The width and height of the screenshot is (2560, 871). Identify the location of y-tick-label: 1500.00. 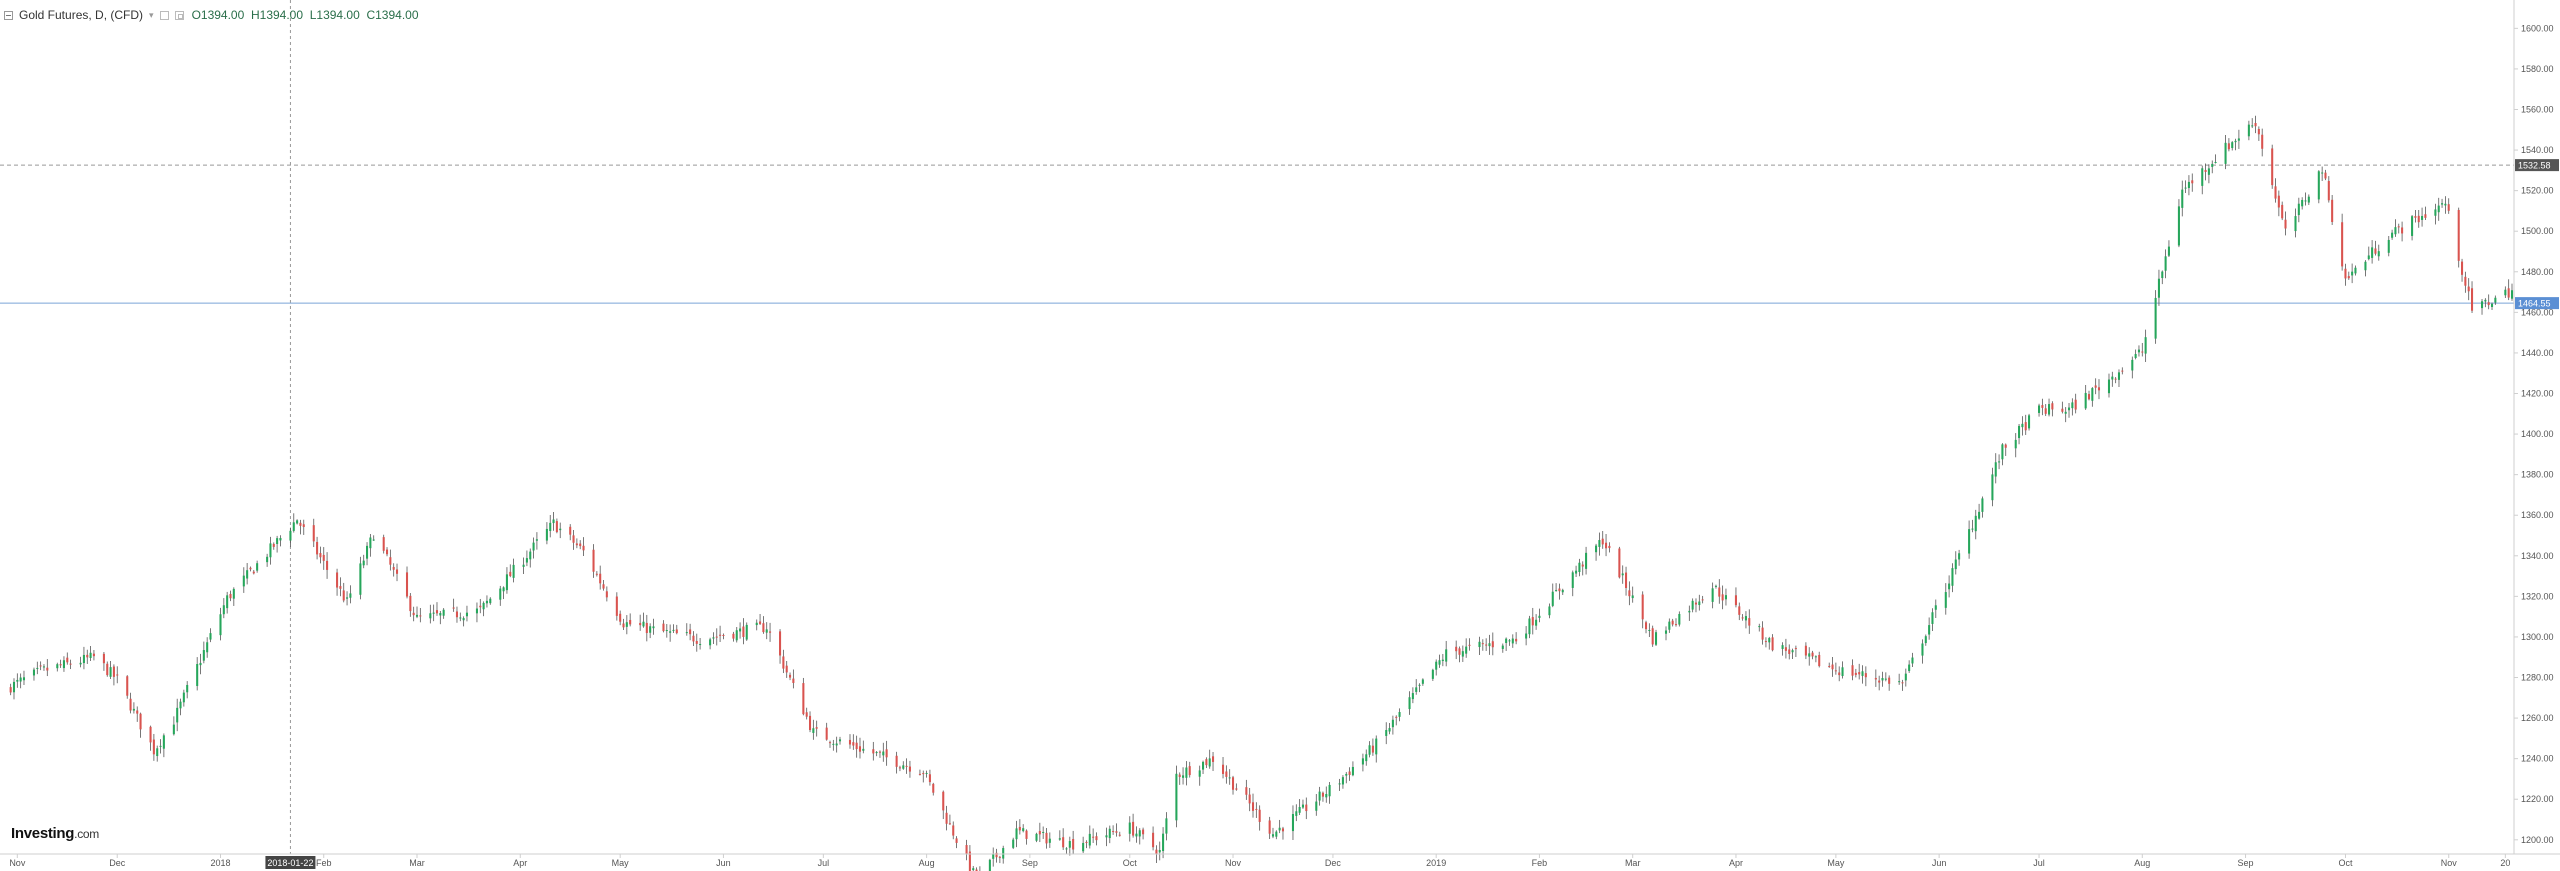
(2537, 231).